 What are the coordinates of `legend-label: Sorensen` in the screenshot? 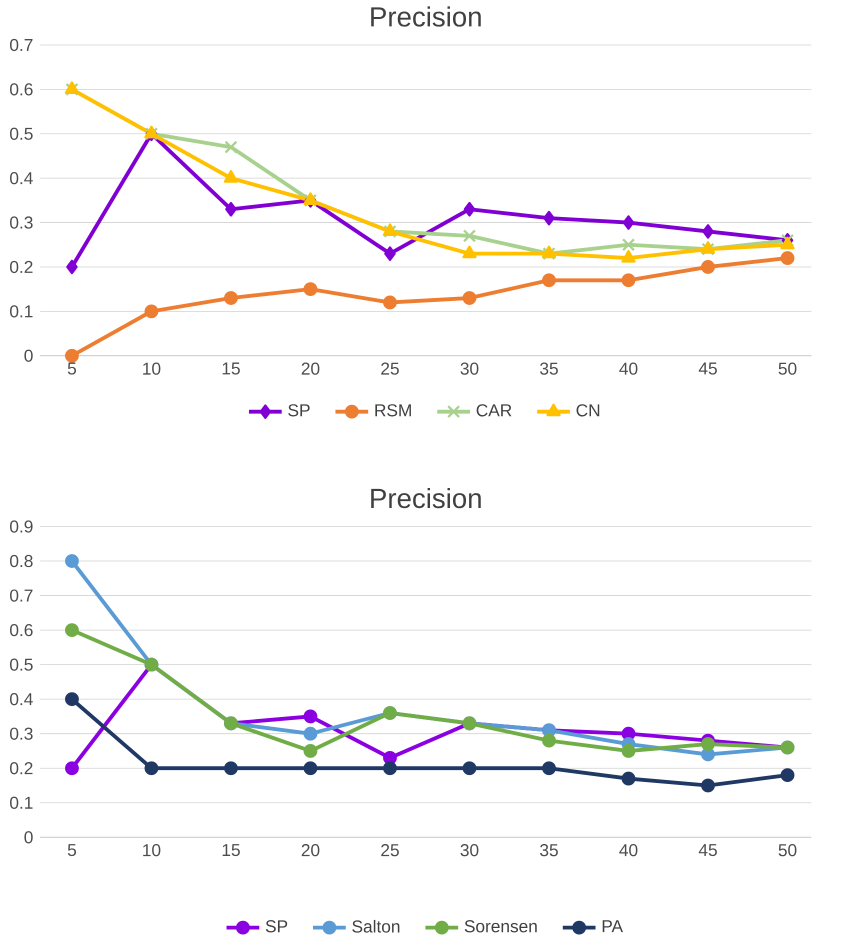 It's located at (500, 926).